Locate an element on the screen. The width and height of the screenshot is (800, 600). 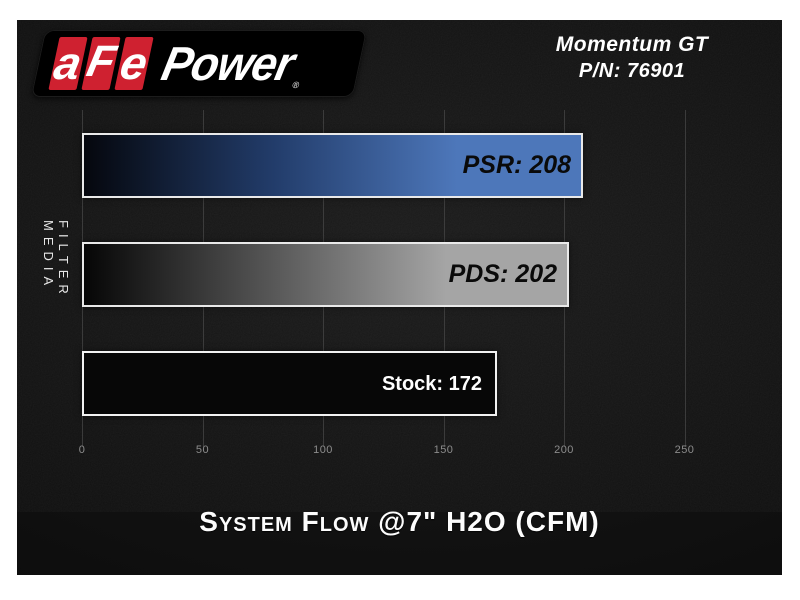
bar-value-label: Stock: 172 is located at coordinates (431, 383).